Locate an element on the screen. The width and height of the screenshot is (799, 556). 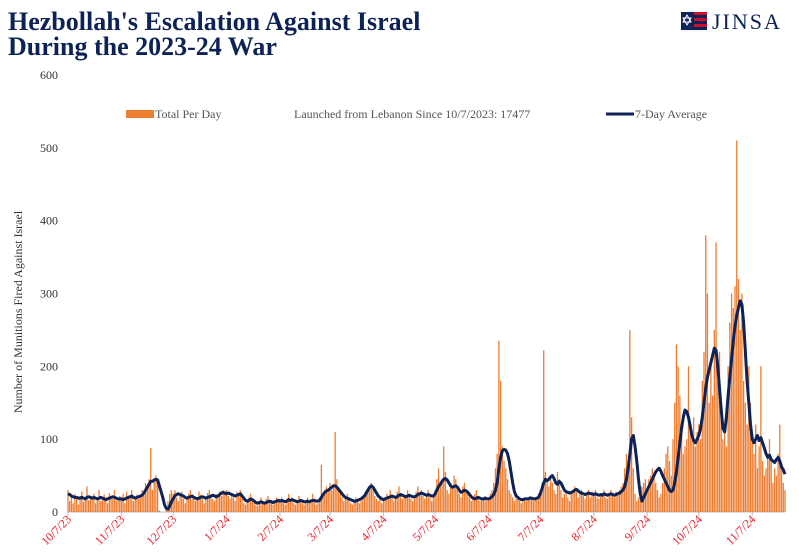
x-tick-label: 8/7/24 is located at coordinates (584, 528).